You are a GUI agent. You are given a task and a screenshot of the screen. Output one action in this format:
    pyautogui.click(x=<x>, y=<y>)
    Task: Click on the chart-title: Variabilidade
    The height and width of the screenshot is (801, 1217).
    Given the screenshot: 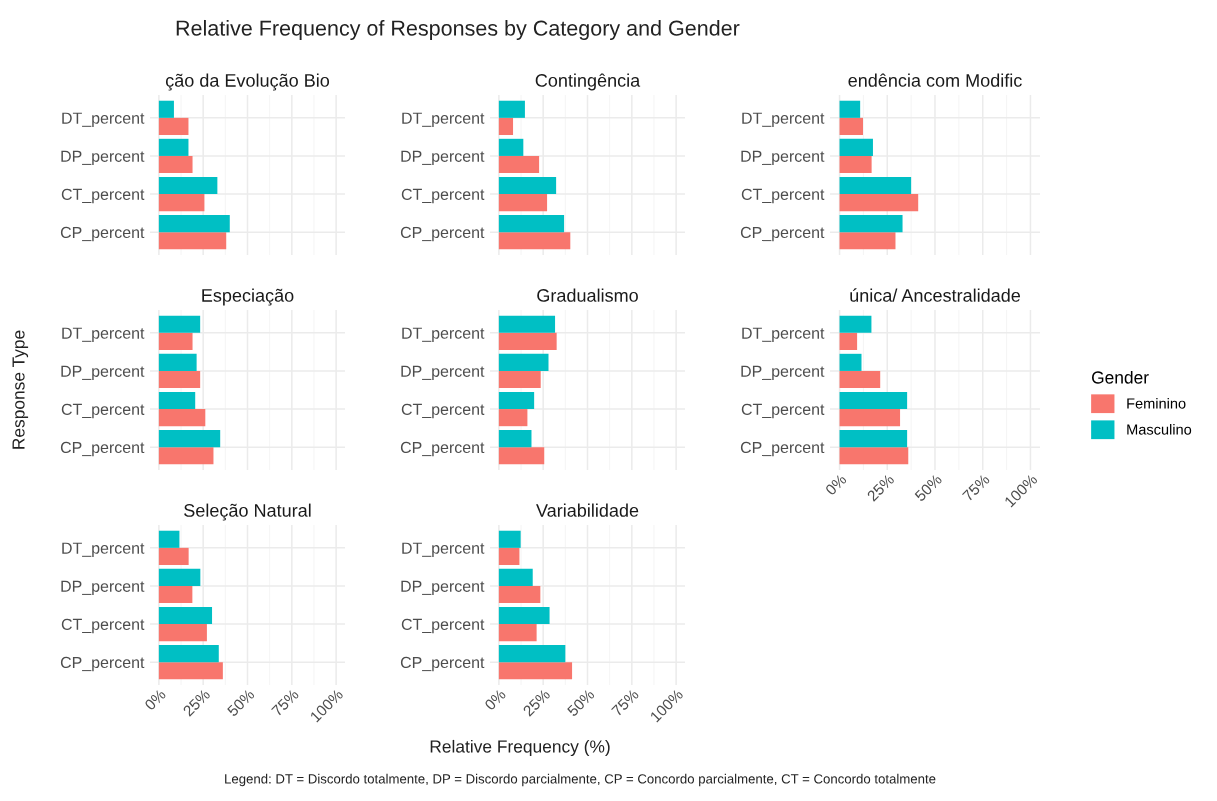 What is the action you would take?
    pyautogui.click(x=587, y=510)
    